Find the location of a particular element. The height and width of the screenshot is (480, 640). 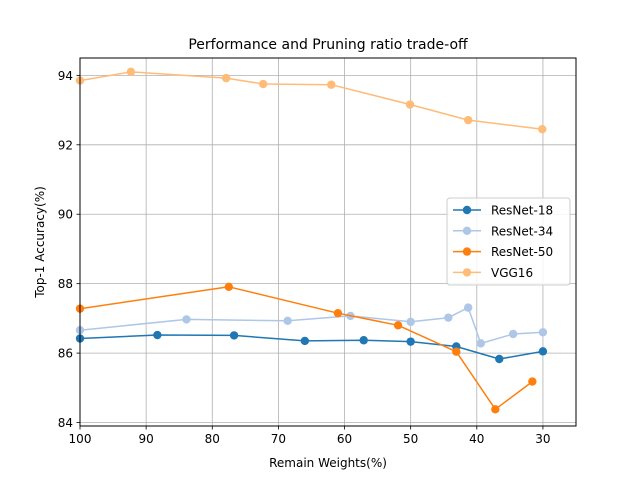

y-tick-label: 94 is located at coordinates (65, 76).